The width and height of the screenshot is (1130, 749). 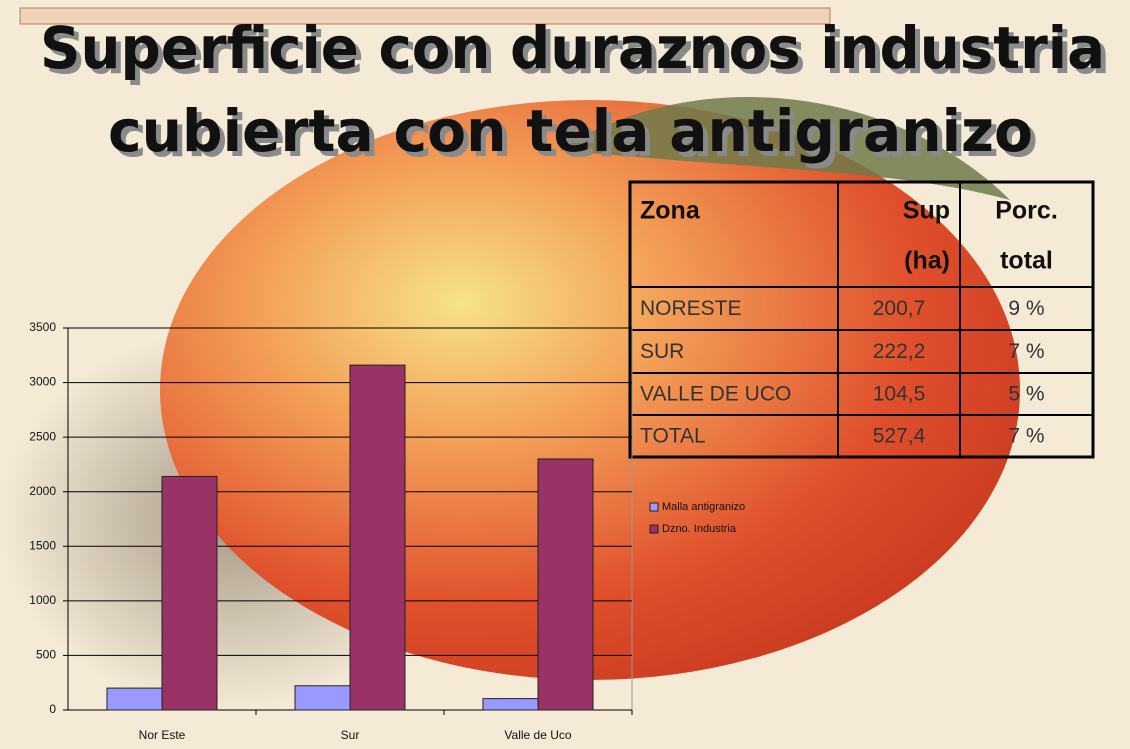 What do you see at coordinates (162, 735) in the screenshot?
I see `x-tick-label: Nor Este` at bounding box center [162, 735].